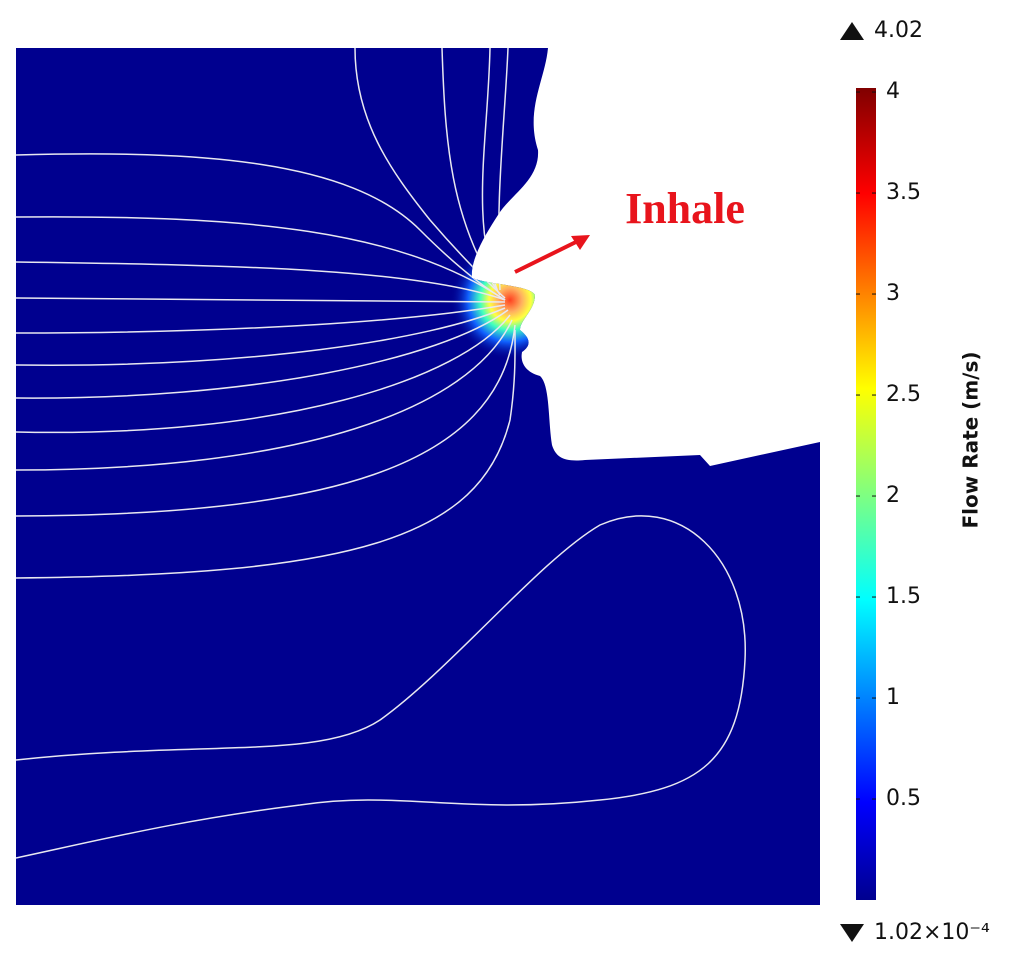  What do you see at coordinates (903, 596) in the screenshot?
I see `tick-label: 1.5` at bounding box center [903, 596].